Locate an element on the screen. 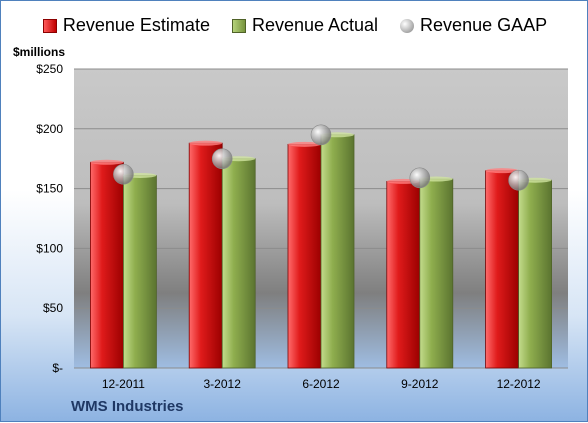 The width and height of the screenshot is (588, 423). y-tick-label: $200 is located at coordinates (49, 129).